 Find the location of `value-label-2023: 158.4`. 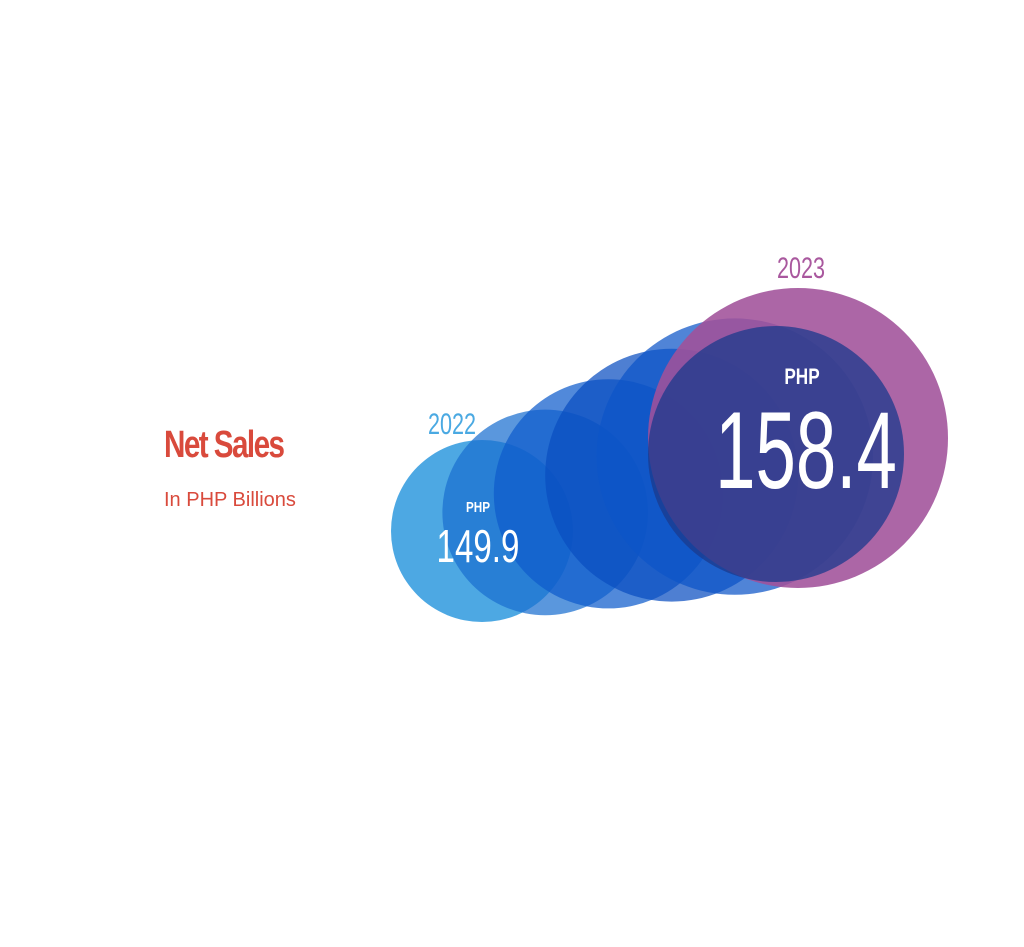

value-label-2023: 158.4 is located at coordinates (806, 450).